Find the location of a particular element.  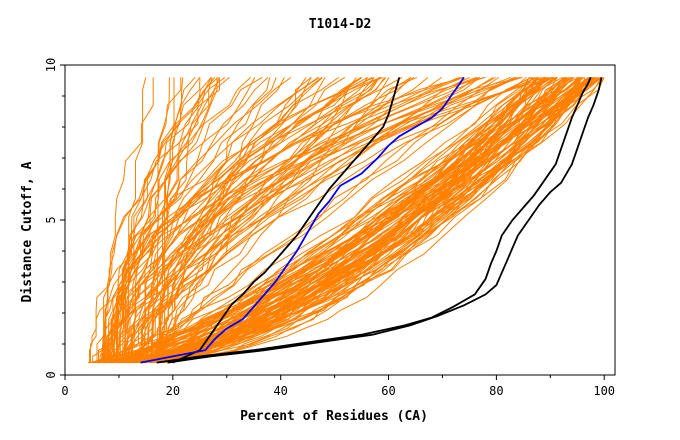

y-tick-label: 10 is located at coordinates (51, 65).